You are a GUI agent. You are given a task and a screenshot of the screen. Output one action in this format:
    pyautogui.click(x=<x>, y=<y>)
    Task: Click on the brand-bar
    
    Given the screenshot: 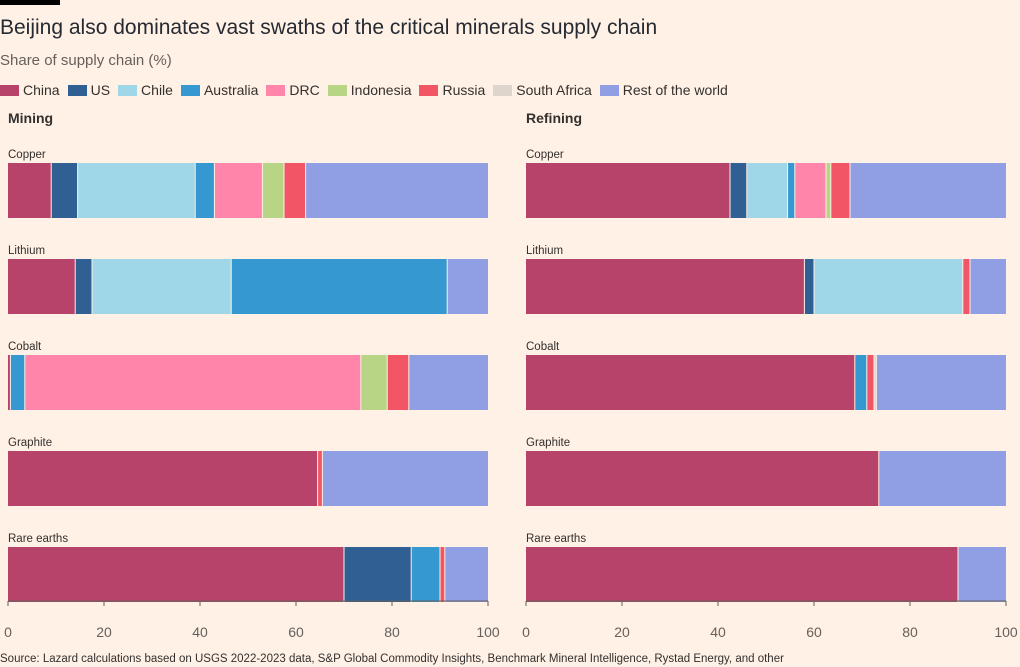 What is the action you would take?
    pyautogui.click(x=30, y=2)
    